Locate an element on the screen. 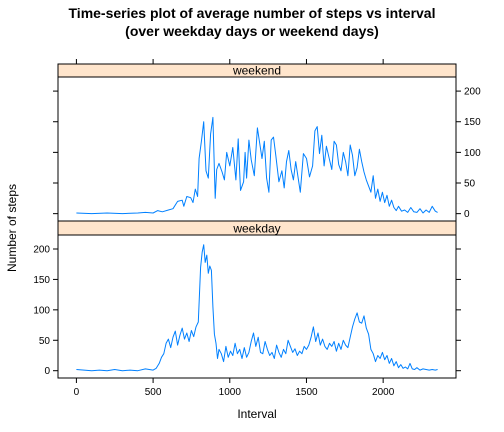 The width and height of the screenshot is (504, 432). x-axis-label: Interval is located at coordinates (256, 414).